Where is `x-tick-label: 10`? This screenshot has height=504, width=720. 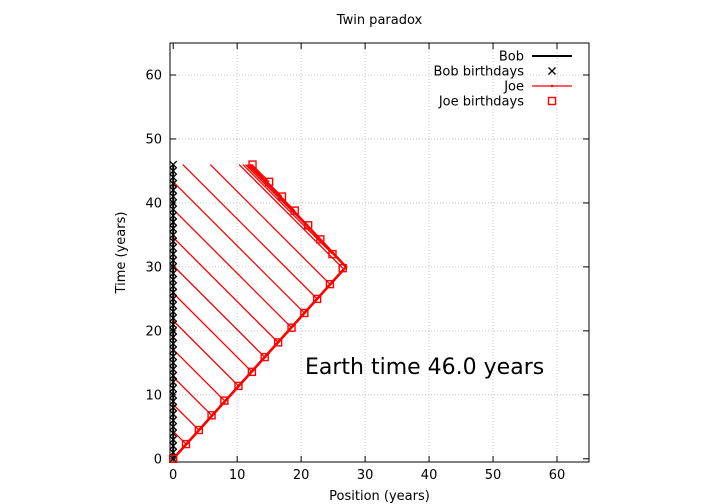 x-tick-label: 10 is located at coordinates (237, 475).